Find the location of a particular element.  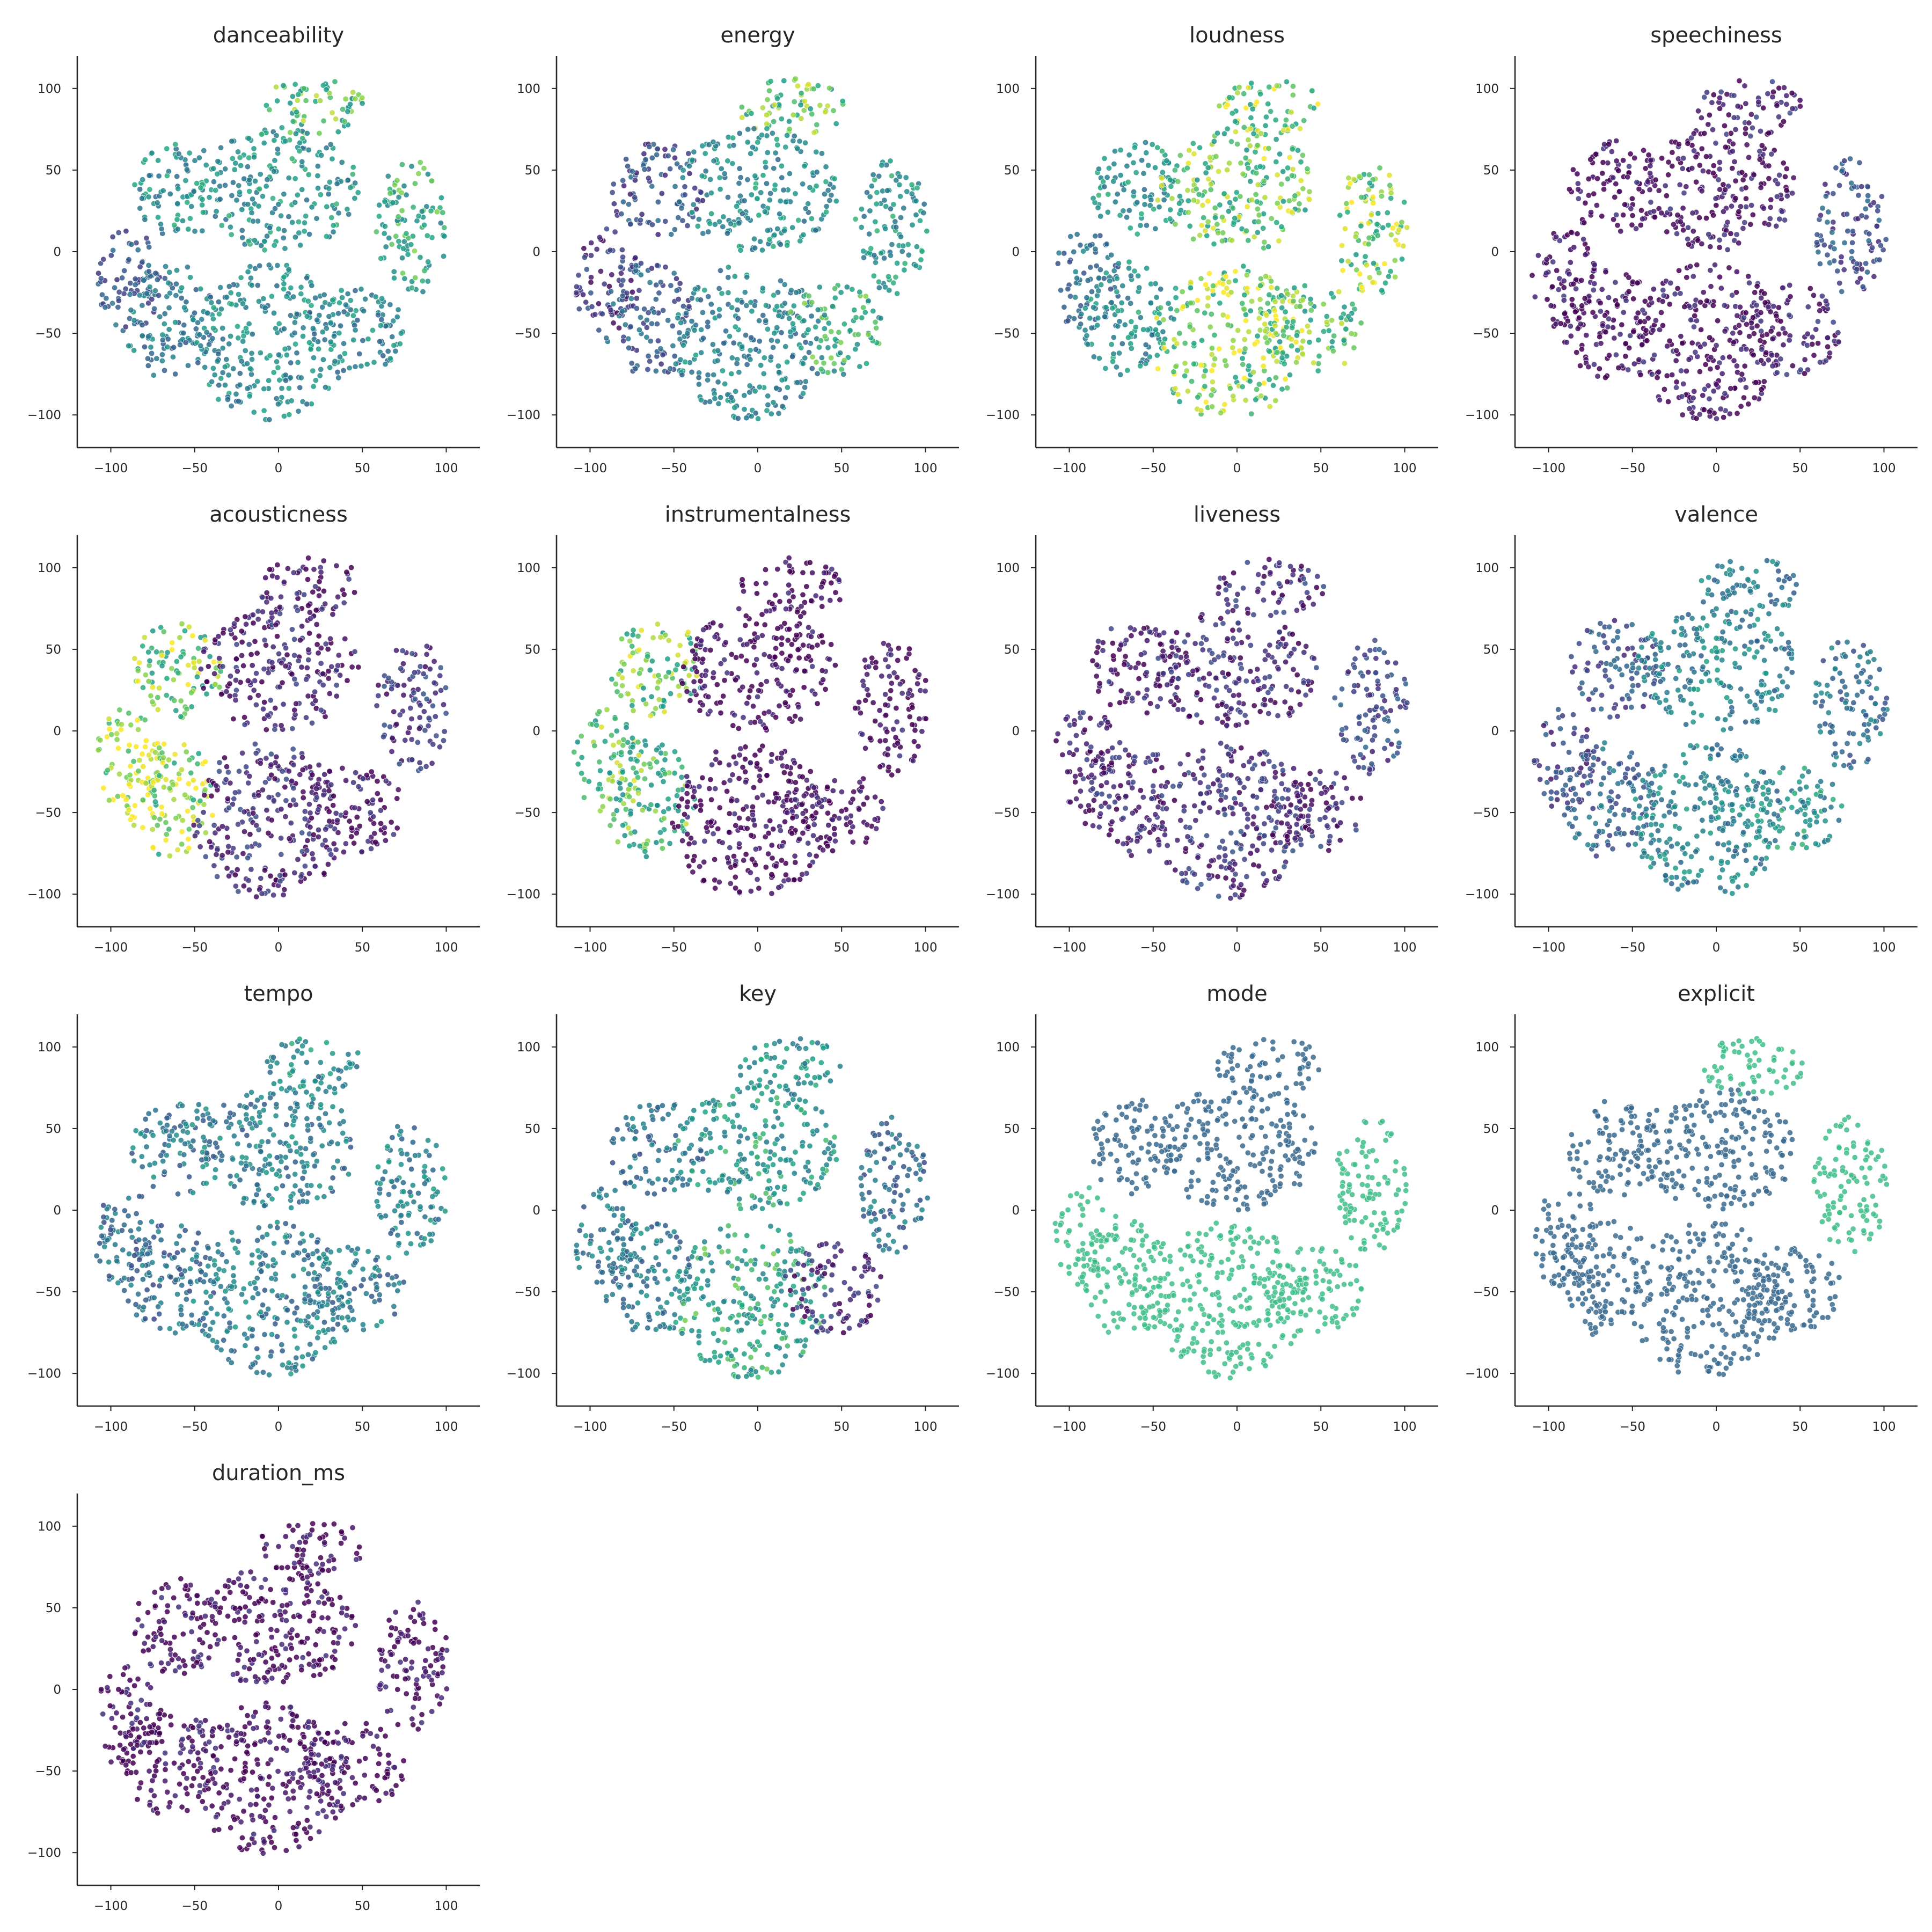

scatter-points is located at coordinates (272, 727).